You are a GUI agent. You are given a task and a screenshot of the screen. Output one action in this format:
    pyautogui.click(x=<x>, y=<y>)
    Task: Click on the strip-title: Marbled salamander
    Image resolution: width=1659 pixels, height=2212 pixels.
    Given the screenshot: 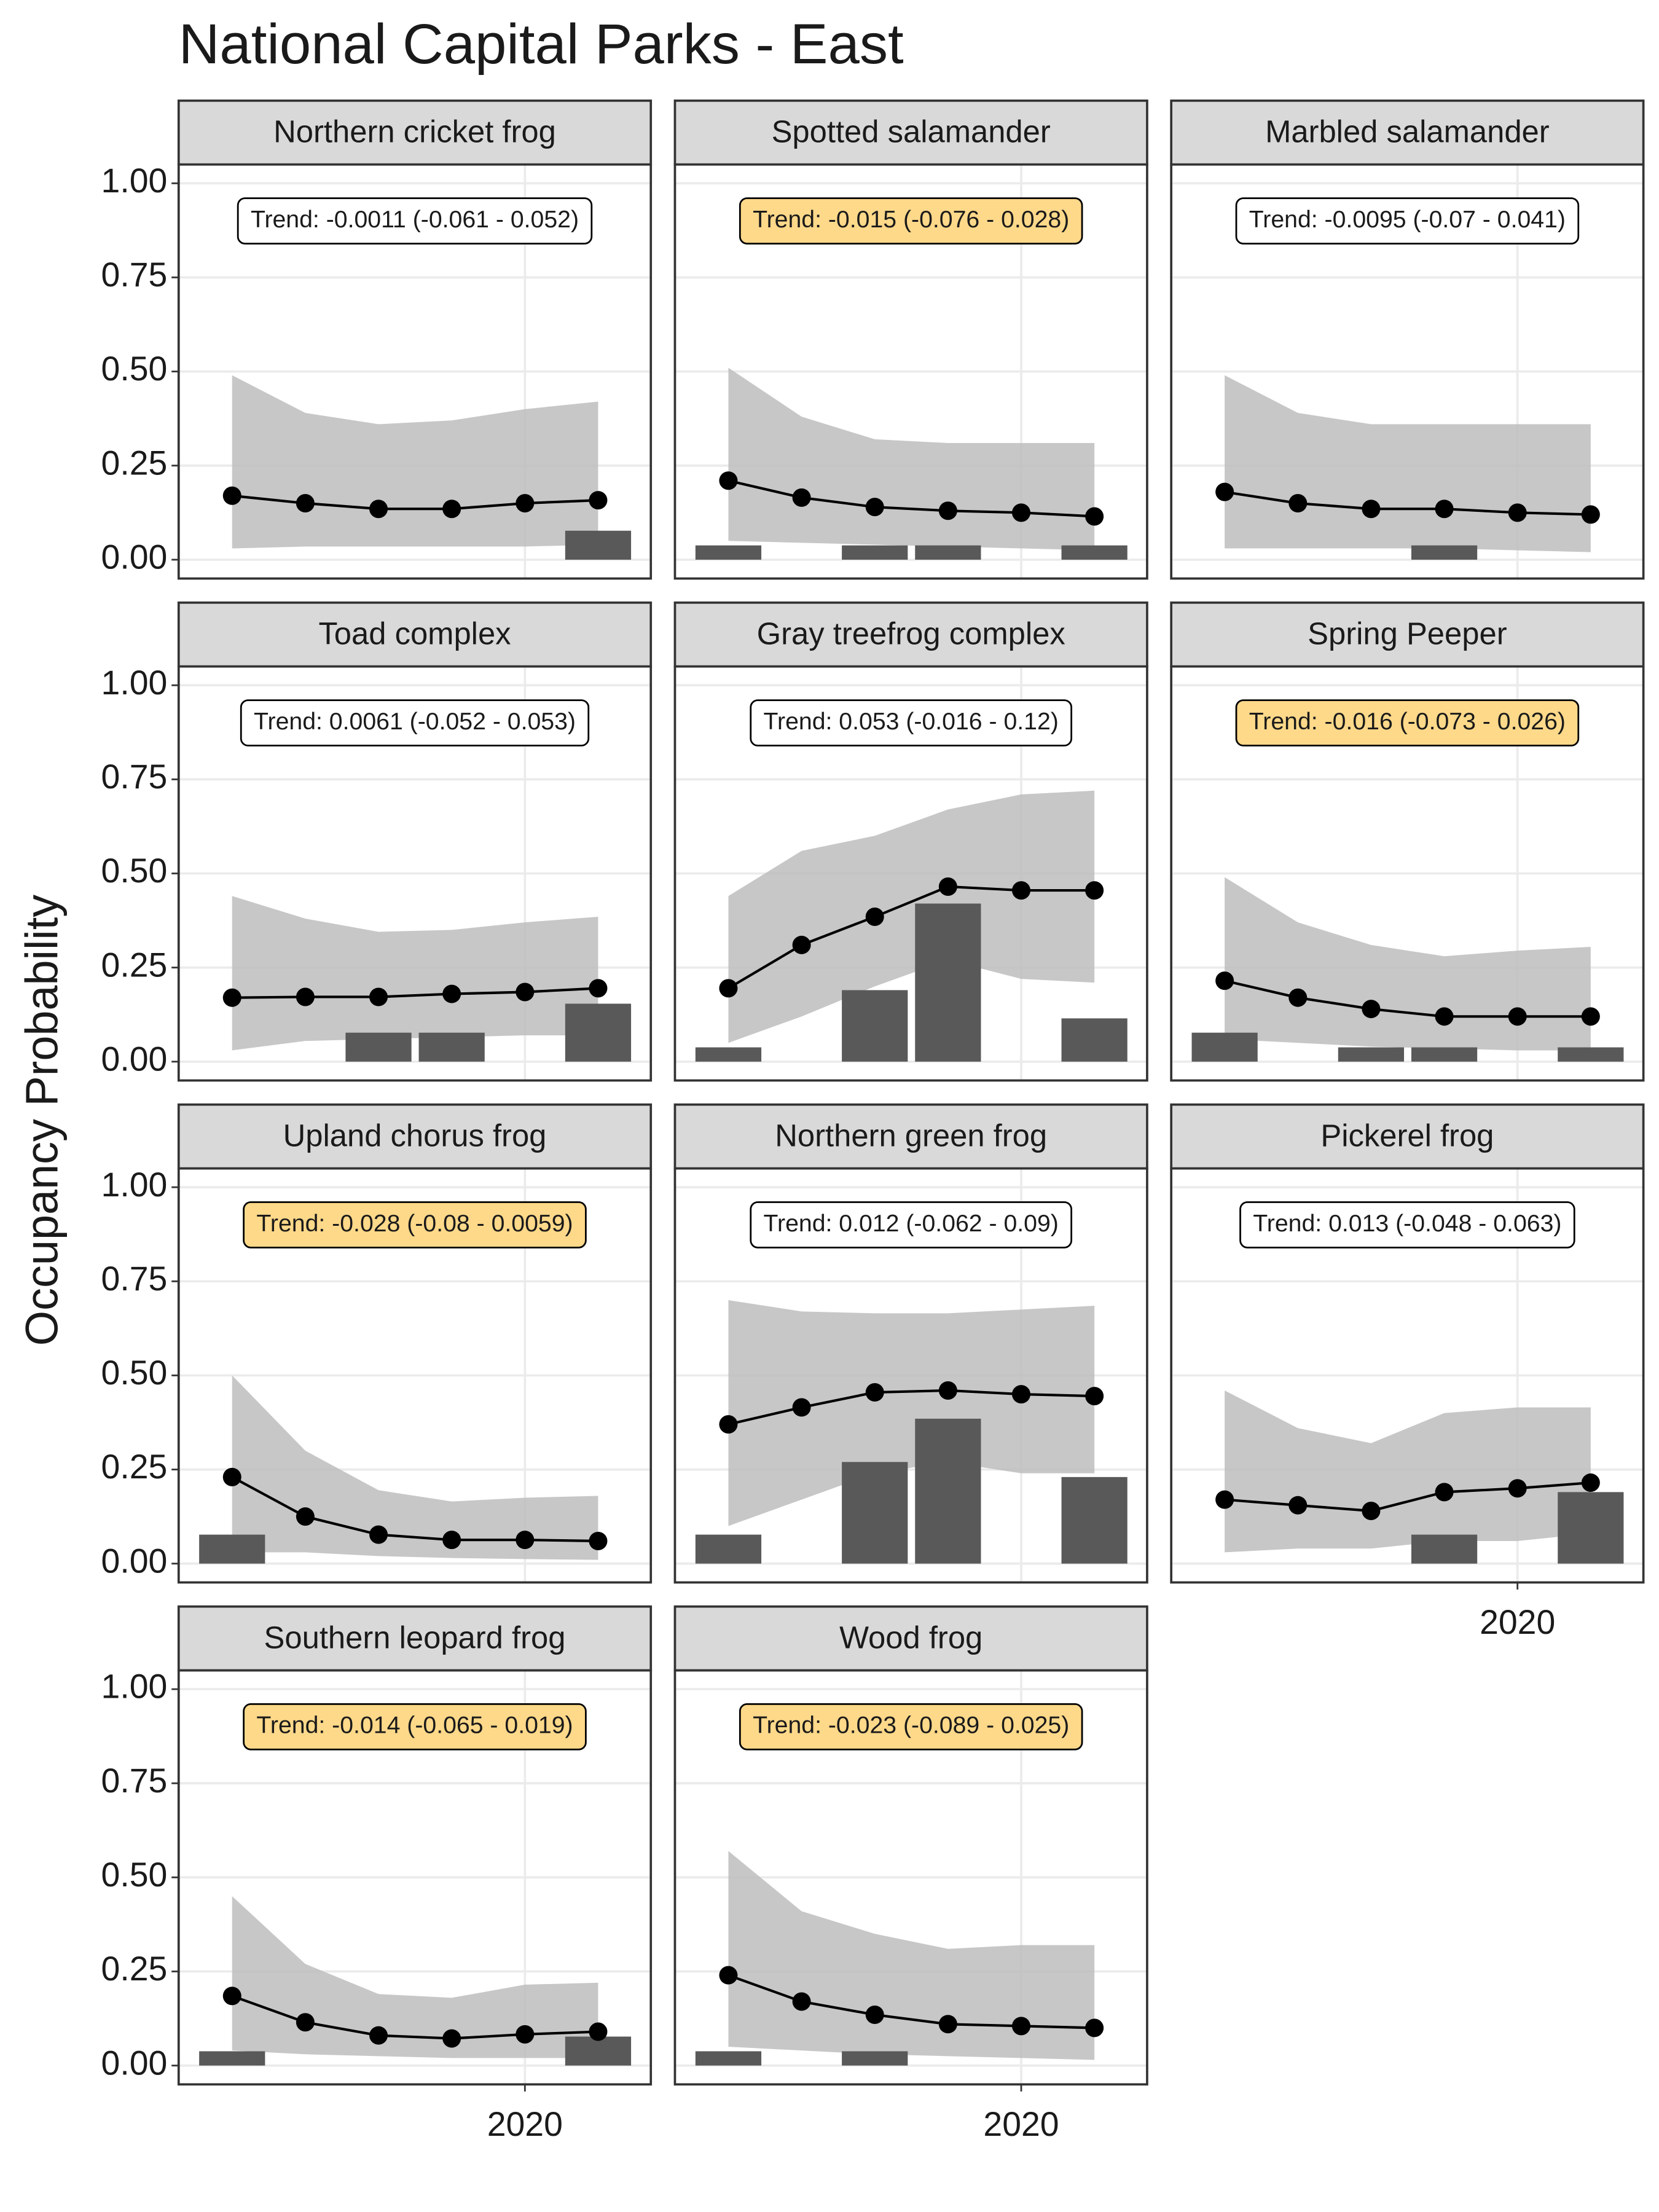 What is the action you would take?
    pyautogui.click(x=1407, y=131)
    